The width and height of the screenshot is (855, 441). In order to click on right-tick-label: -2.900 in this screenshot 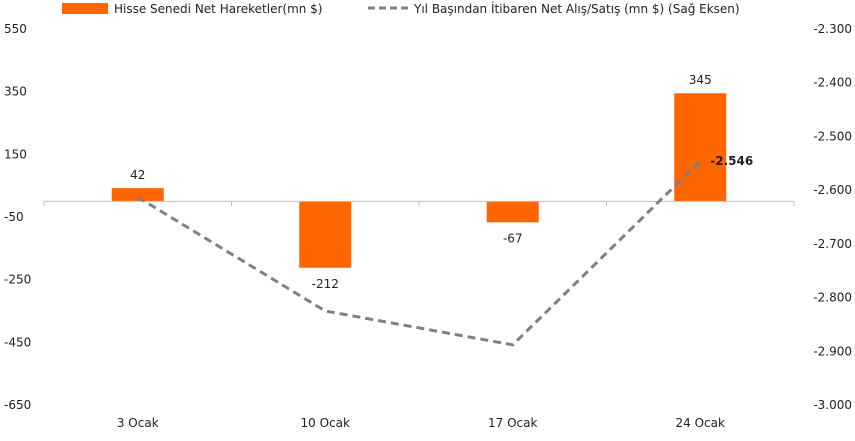, I will do `click(832, 351)`.